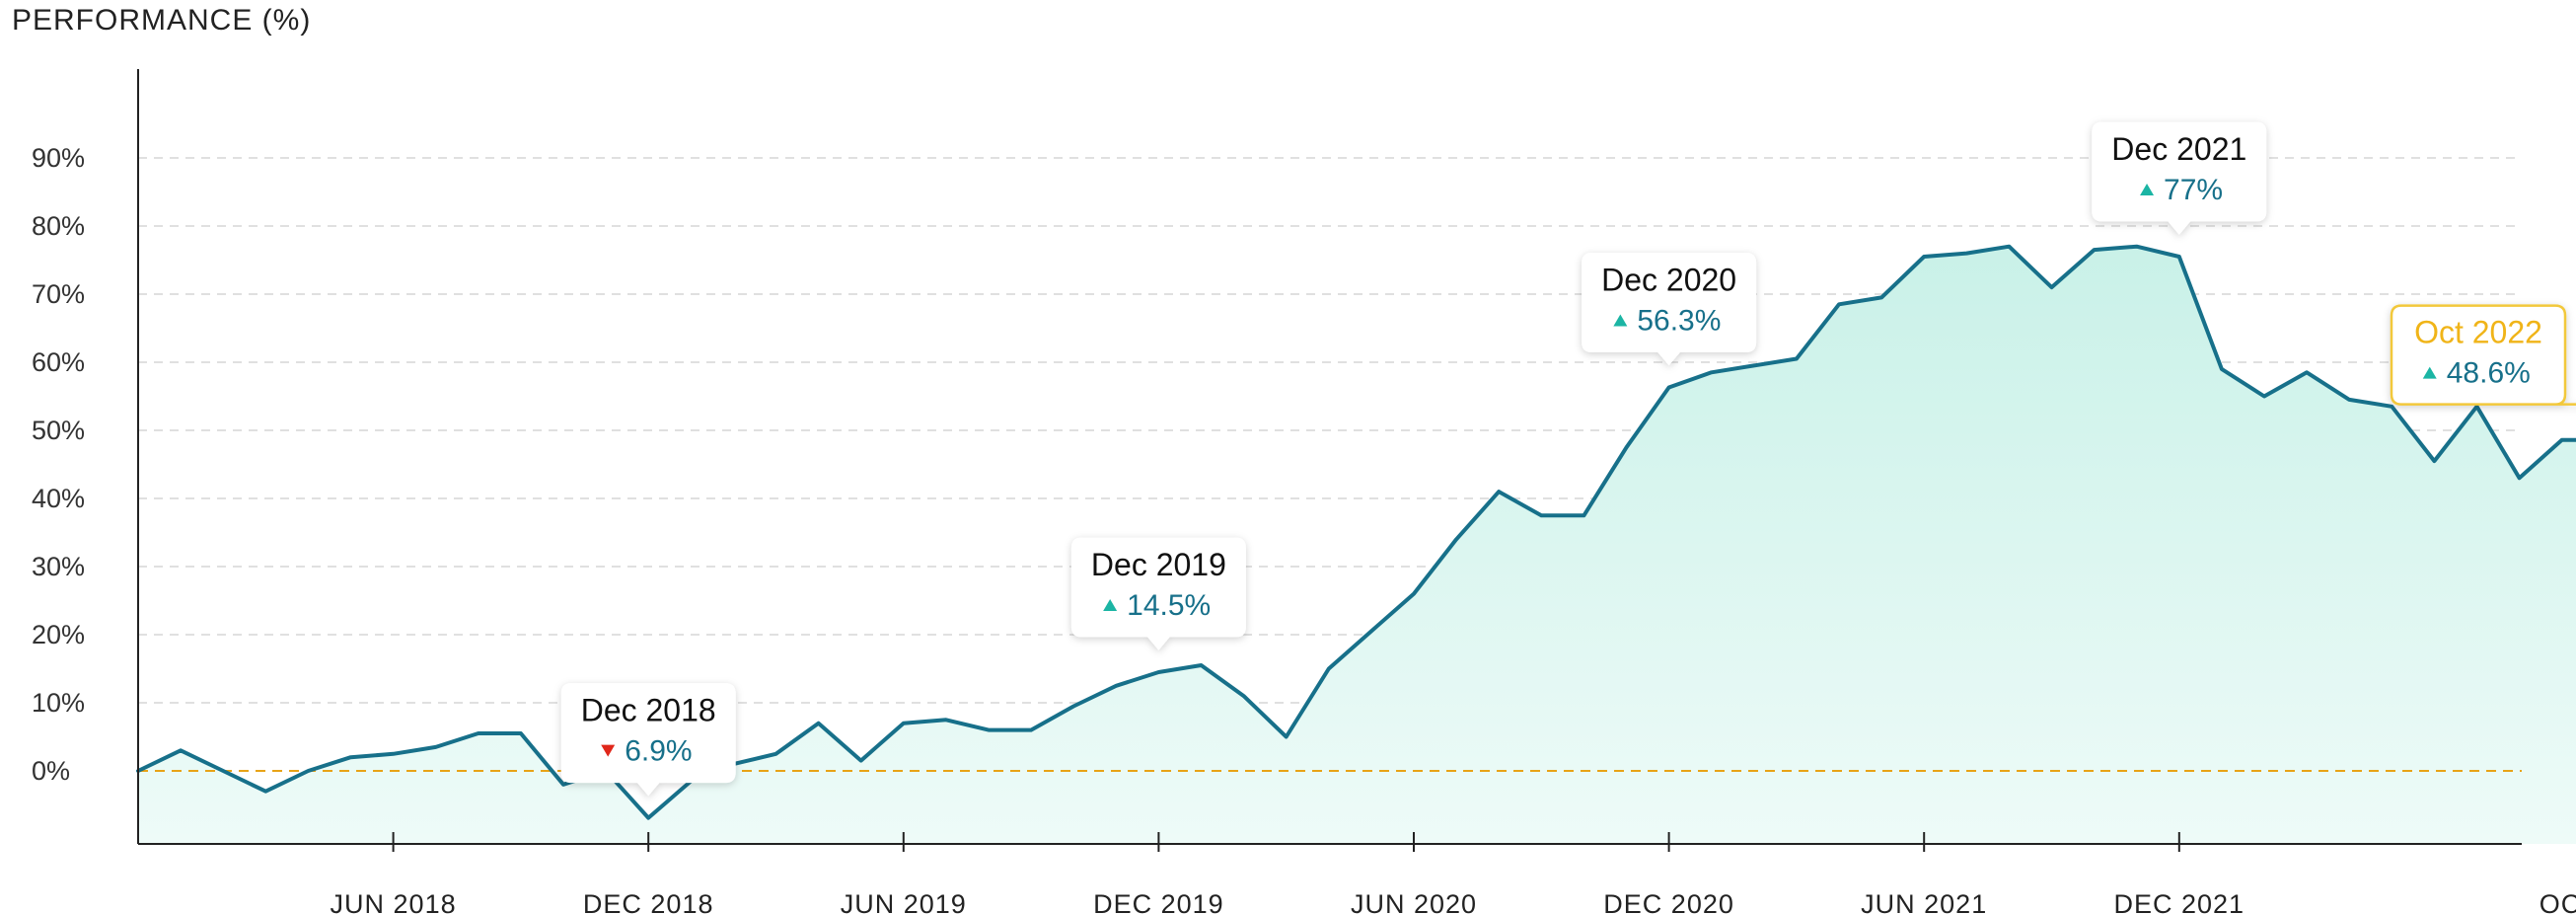  I want to click on callout-date: Dec 2020, so click(1668, 280).